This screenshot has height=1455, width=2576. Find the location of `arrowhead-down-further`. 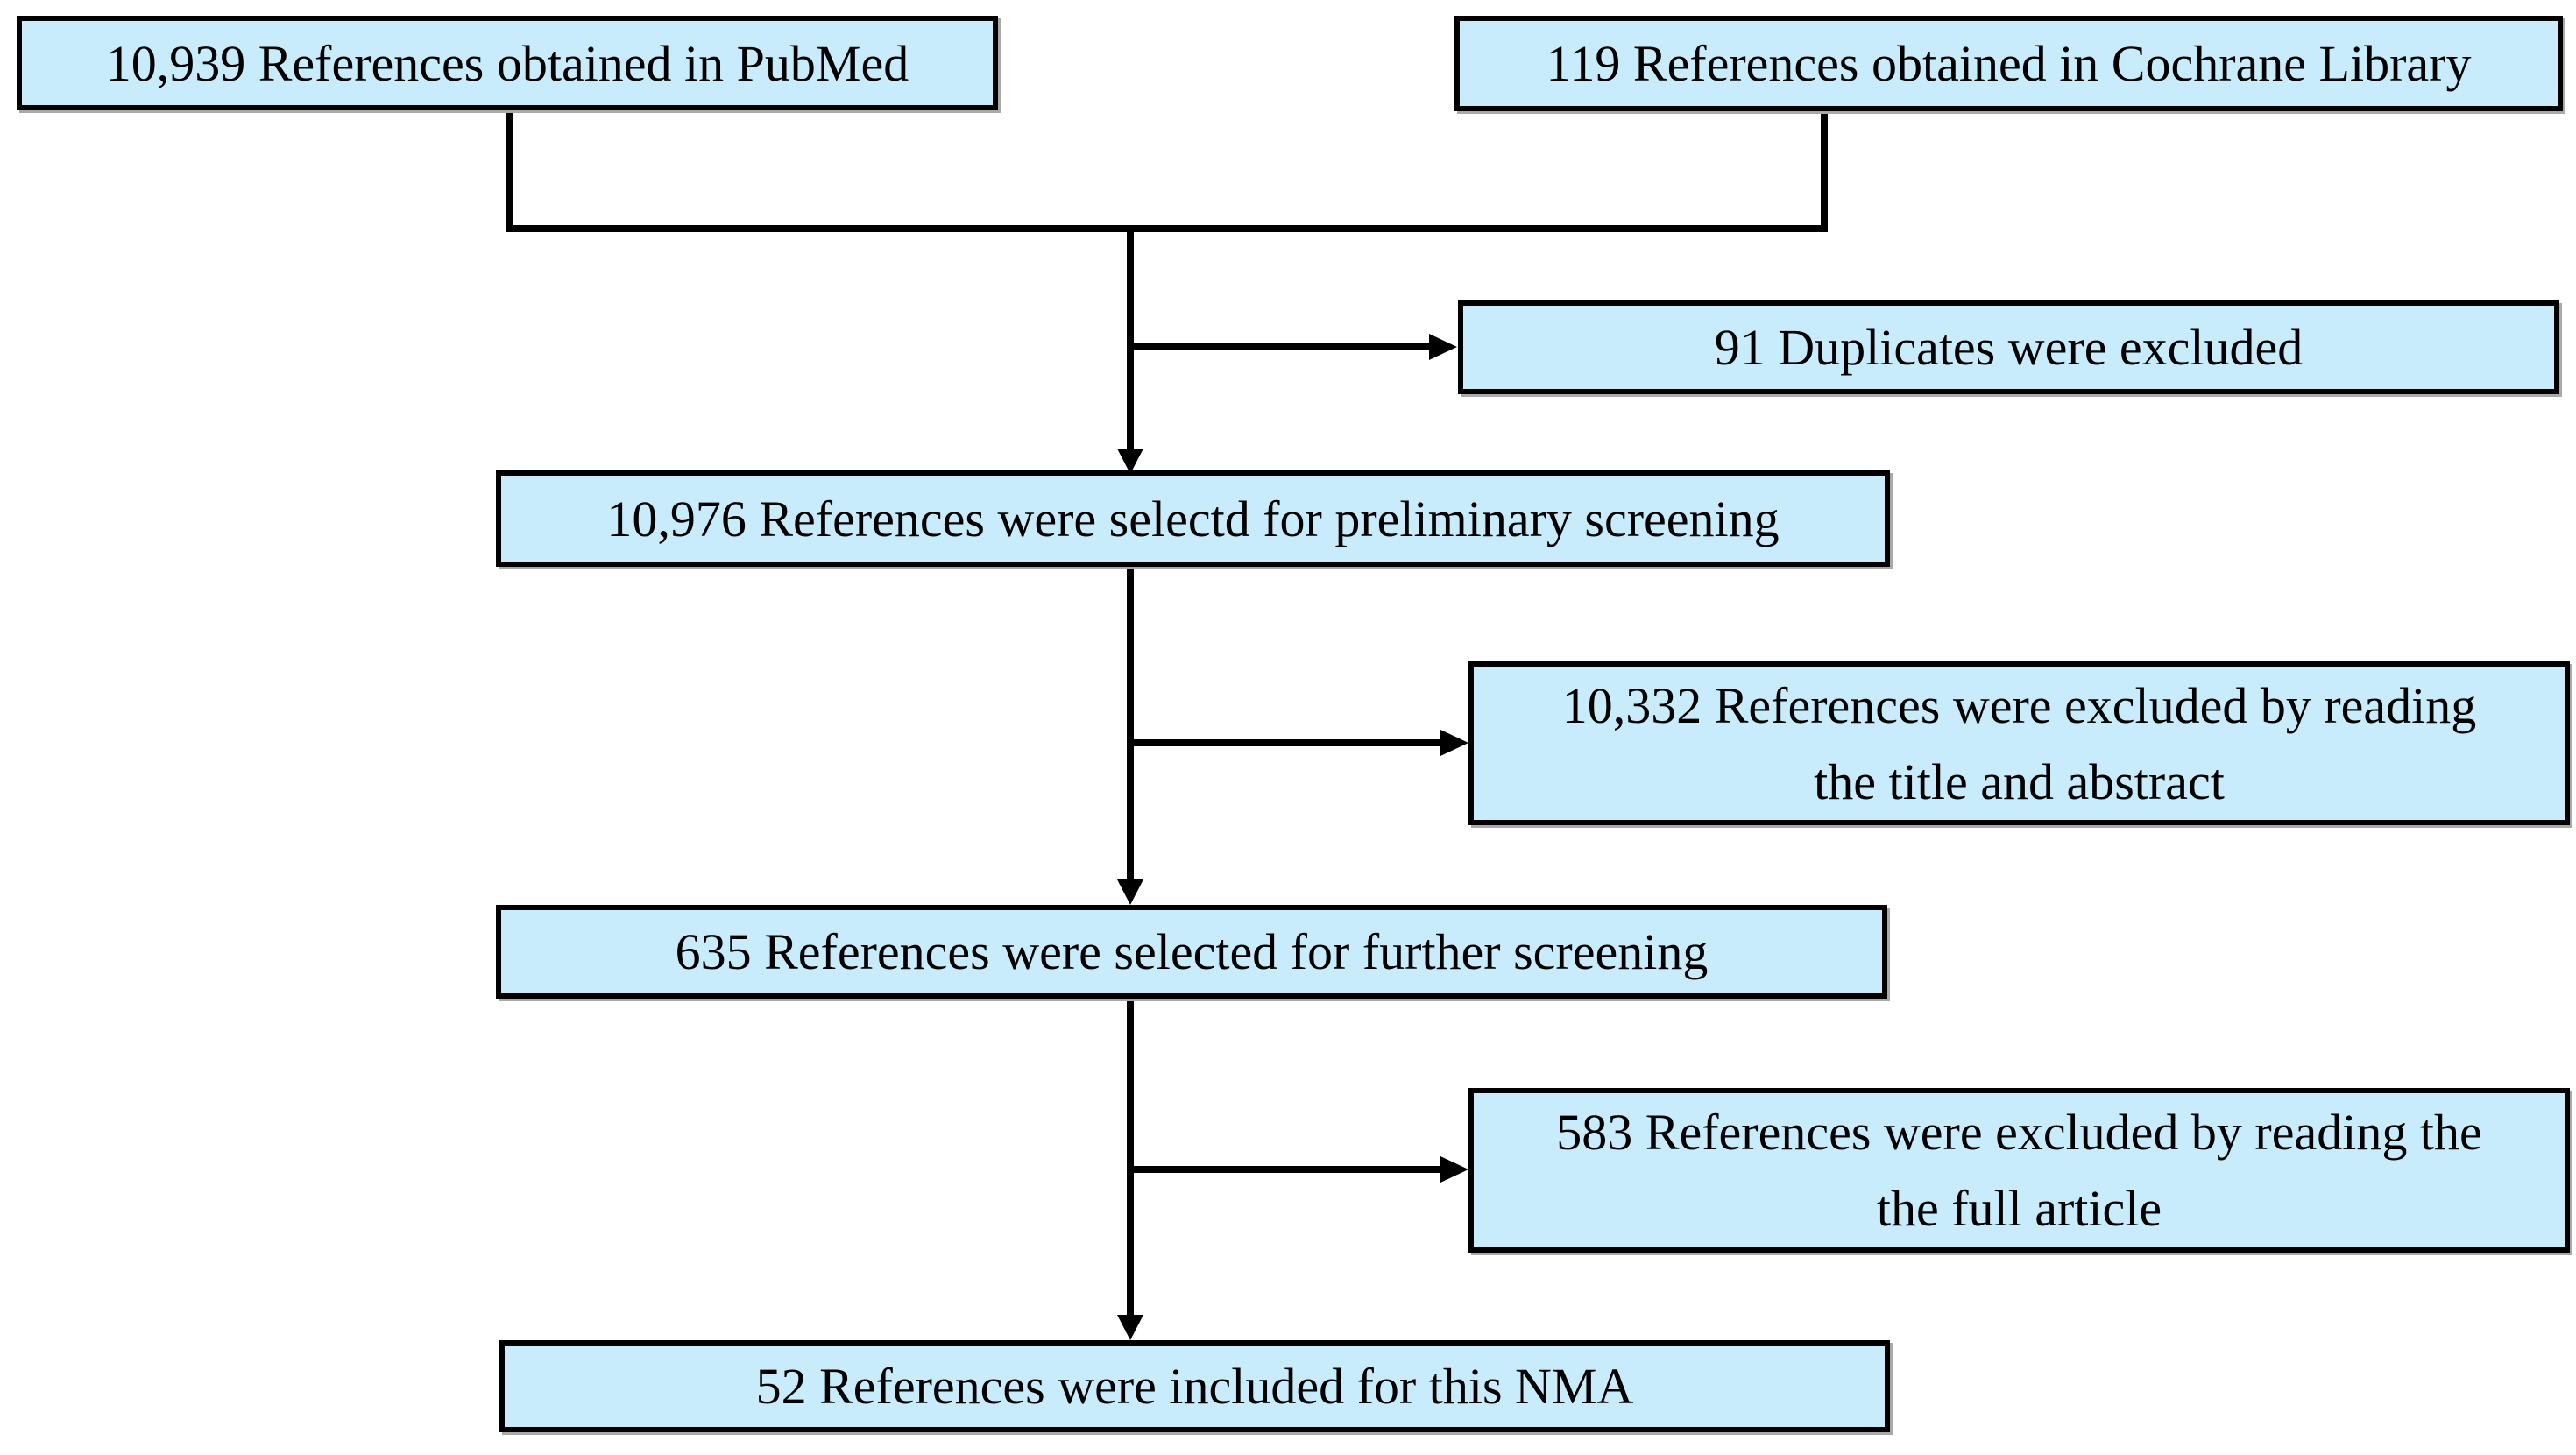

arrowhead-down-further is located at coordinates (1130, 892).